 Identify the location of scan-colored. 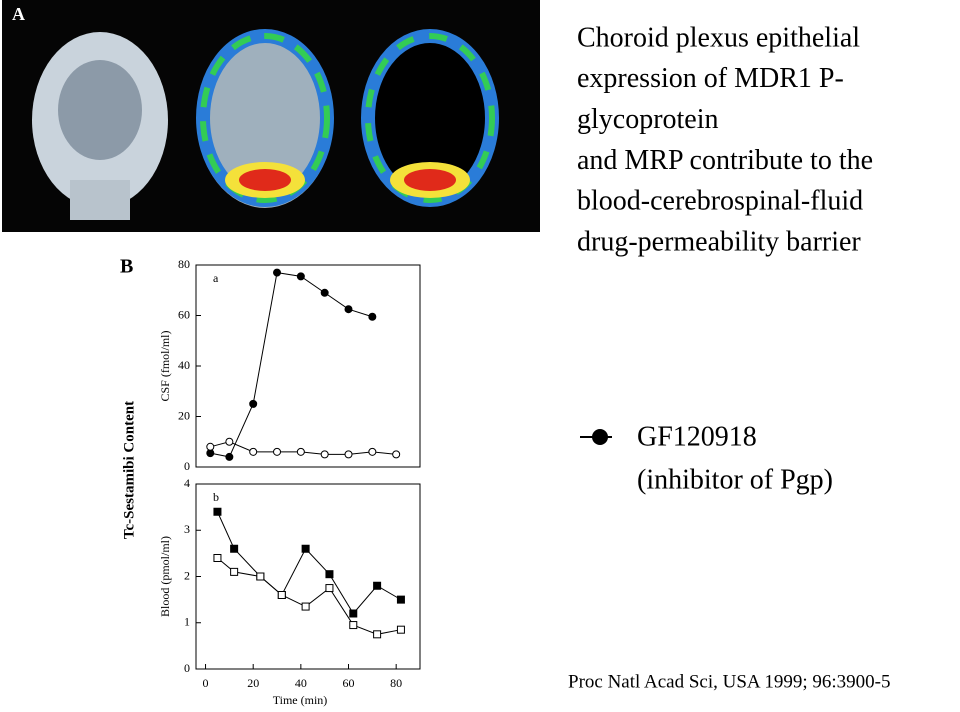
(265, 120).